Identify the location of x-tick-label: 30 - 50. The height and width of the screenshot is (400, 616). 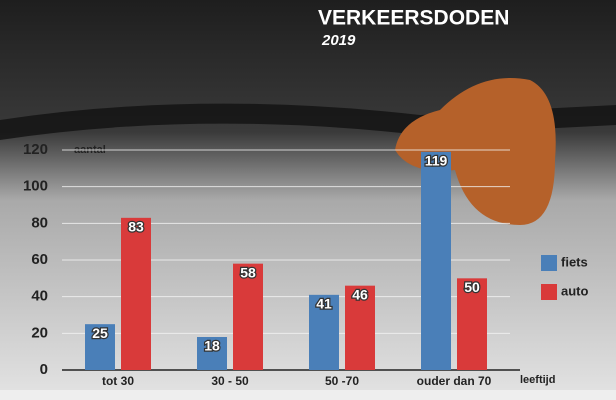
(230, 381).